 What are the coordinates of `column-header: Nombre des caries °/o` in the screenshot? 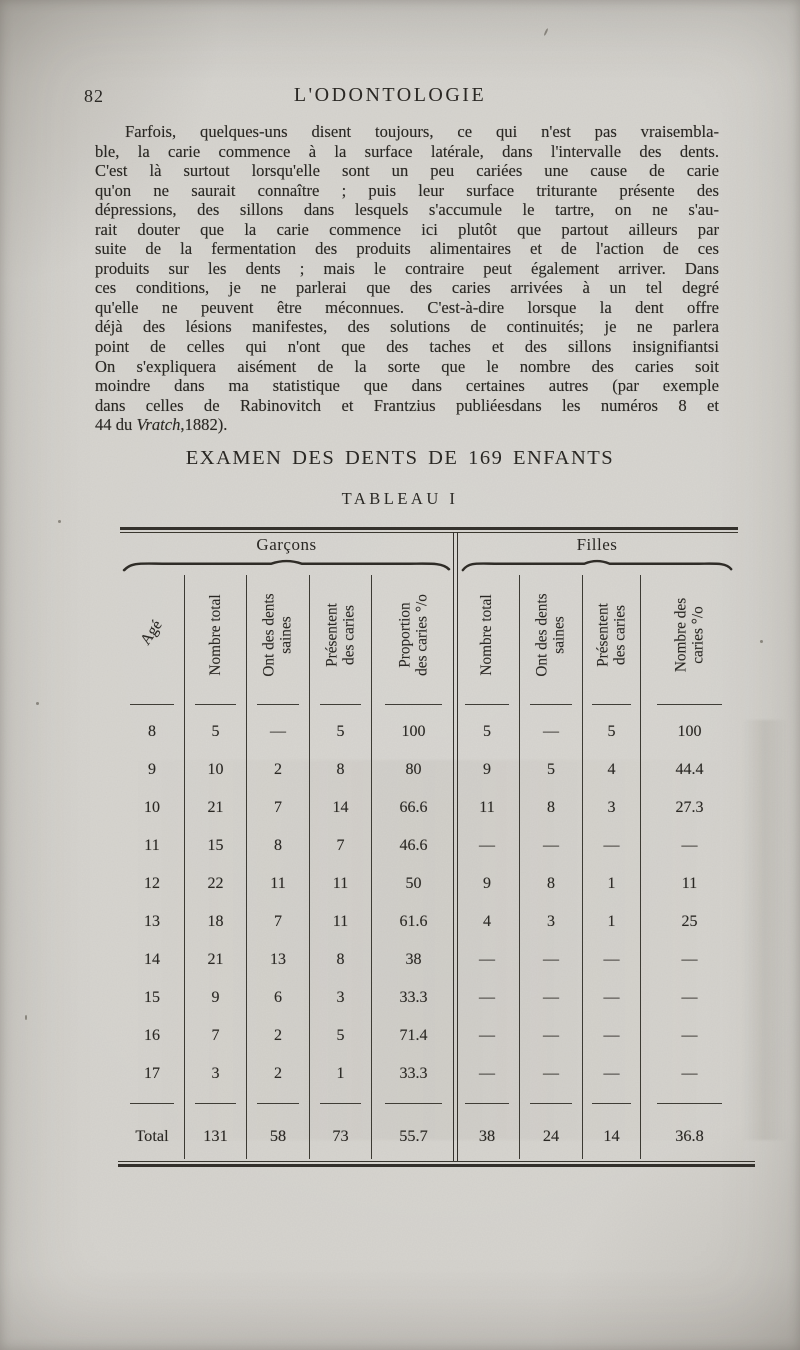 It's located at (689, 635).